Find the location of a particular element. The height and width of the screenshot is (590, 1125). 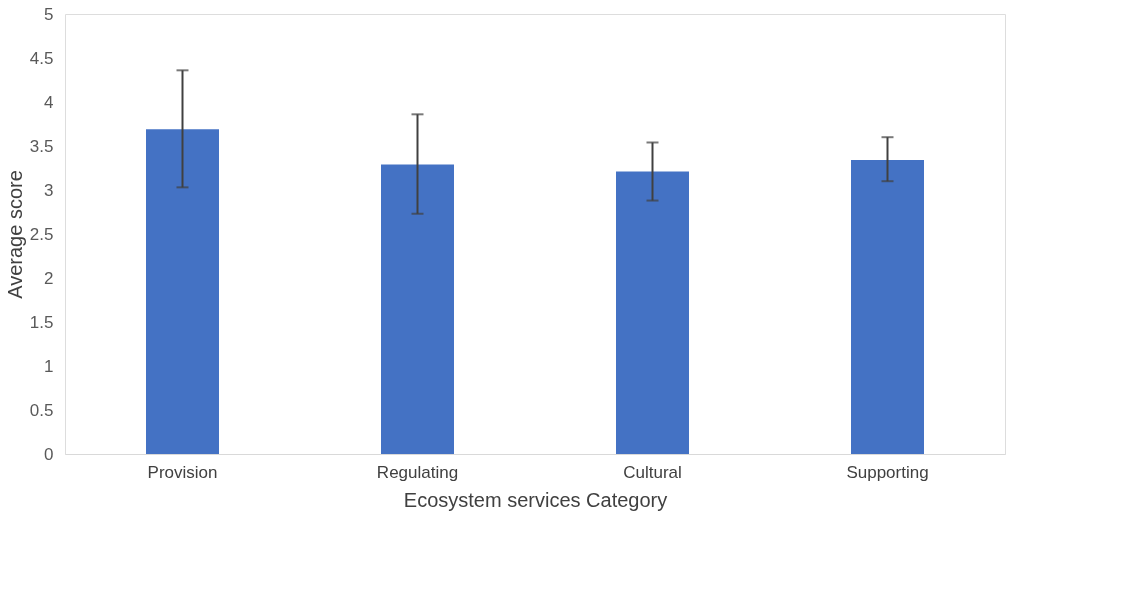

y-tick-label: 5 is located at coordinates (49, 14).